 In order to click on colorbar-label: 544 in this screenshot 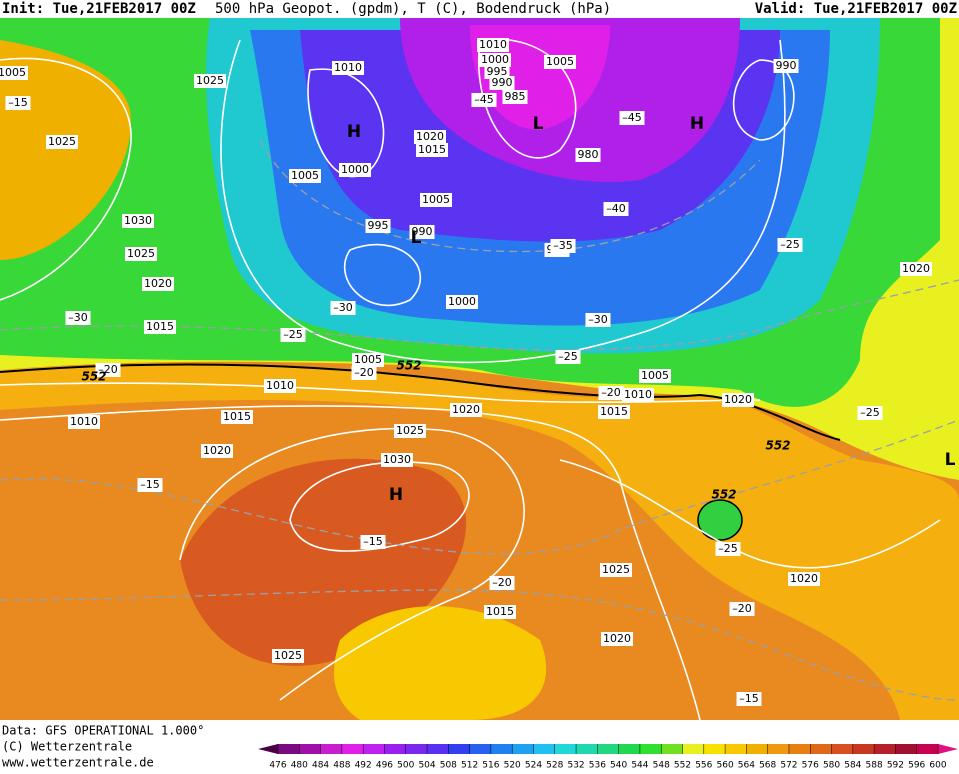, I will do `click(639, 766)`.